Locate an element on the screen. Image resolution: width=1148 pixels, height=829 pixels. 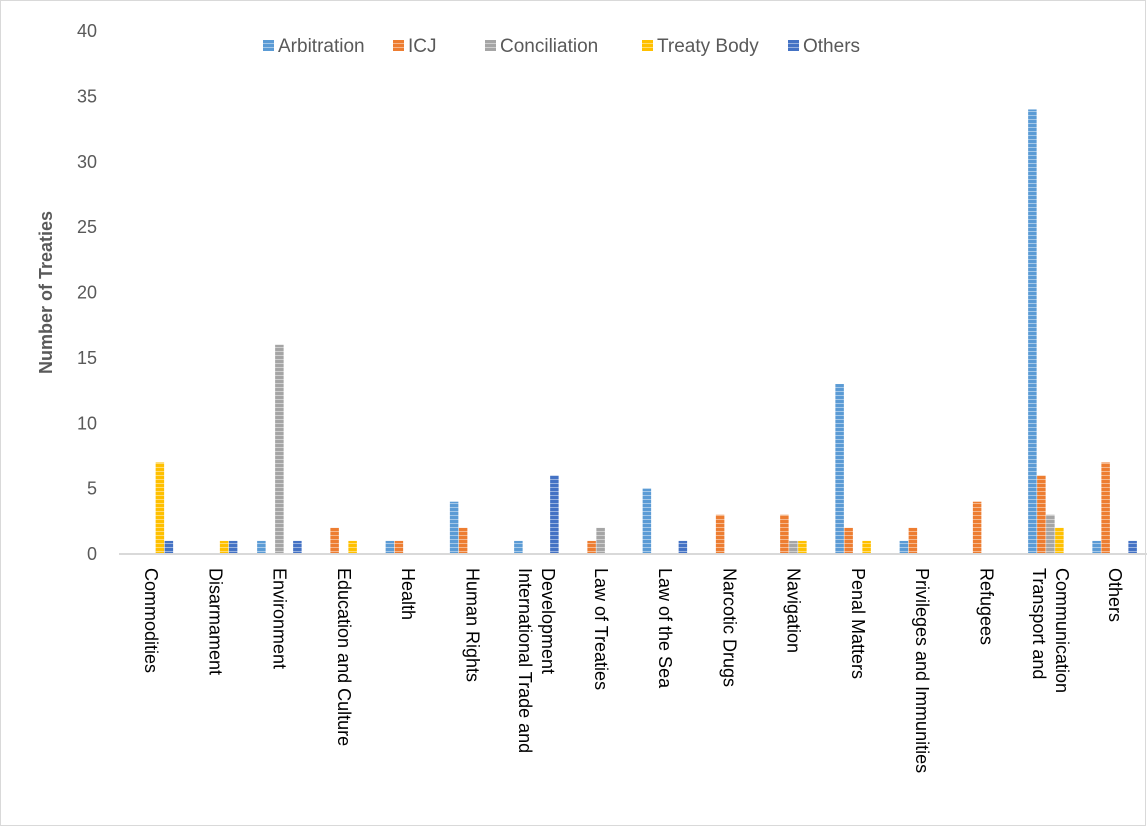
category-label: Health is located at coordinates (408, 594).